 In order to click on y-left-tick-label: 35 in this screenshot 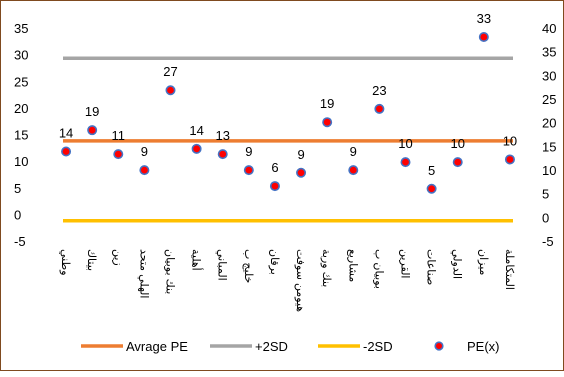, I will do `click(21, 28)`.